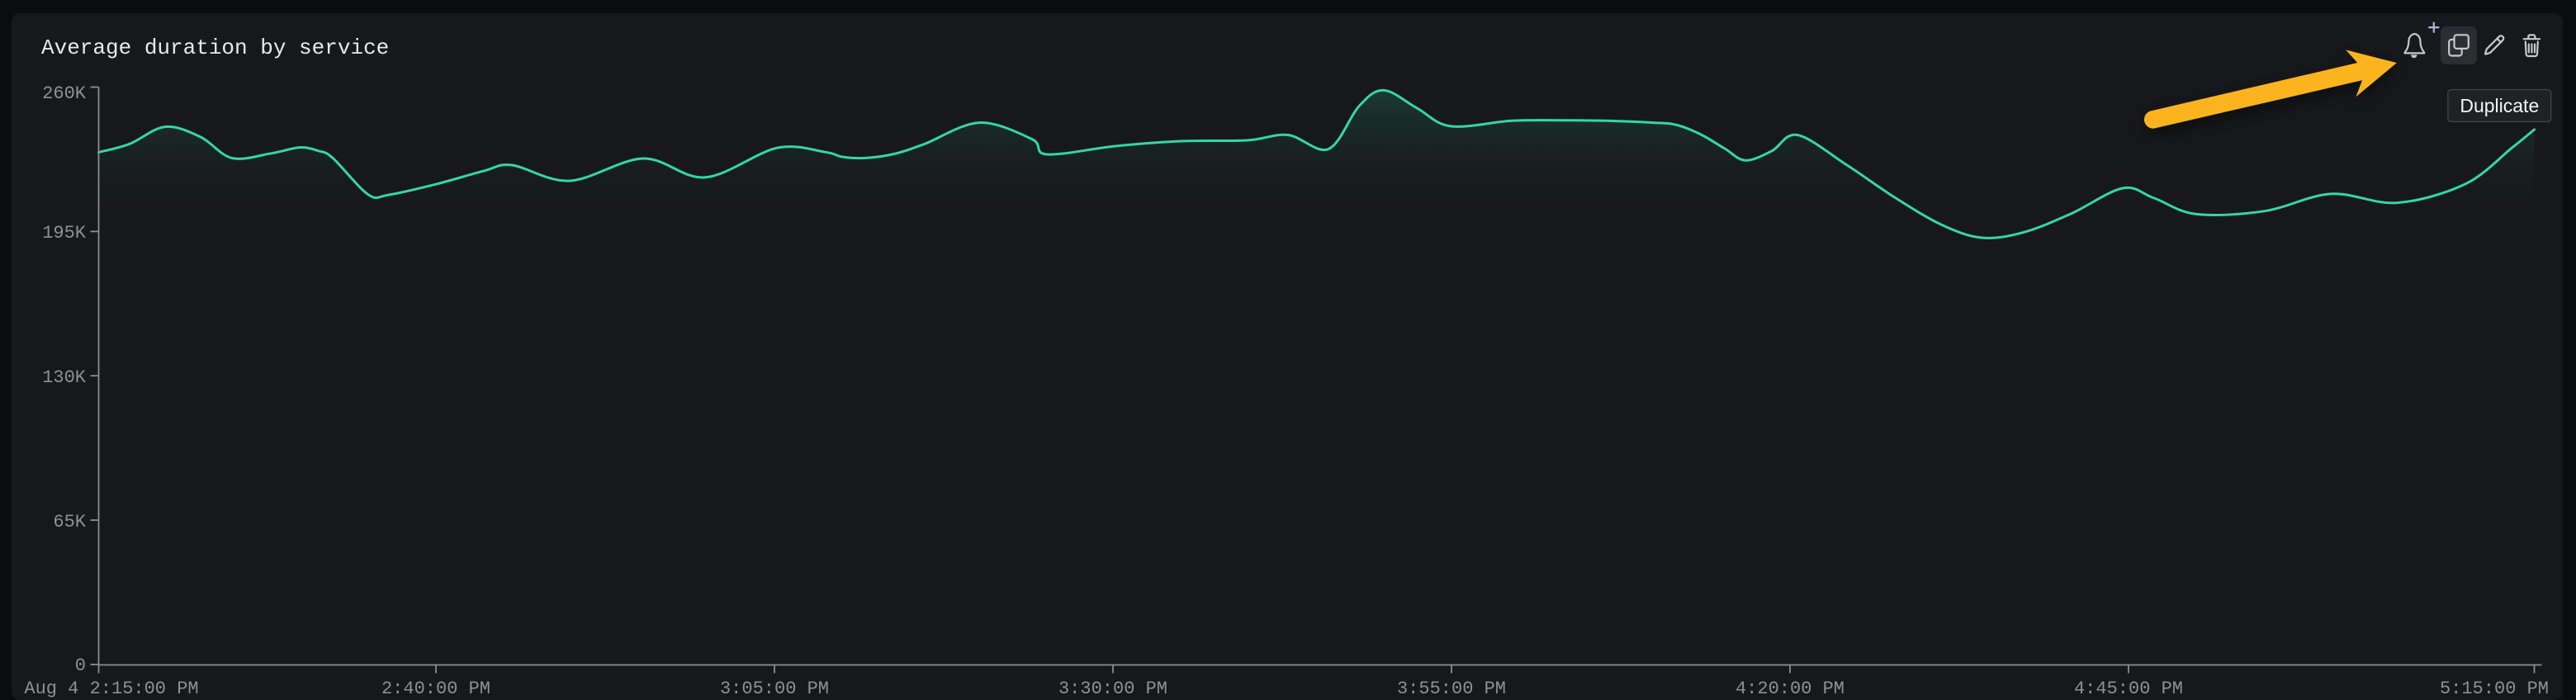 The image size is (2576, 700). What do you see at coordinates (1789, 689) in the screenshot?
I see `svg-text: 4:20:00 PM` at bounding box center [1789, 689].